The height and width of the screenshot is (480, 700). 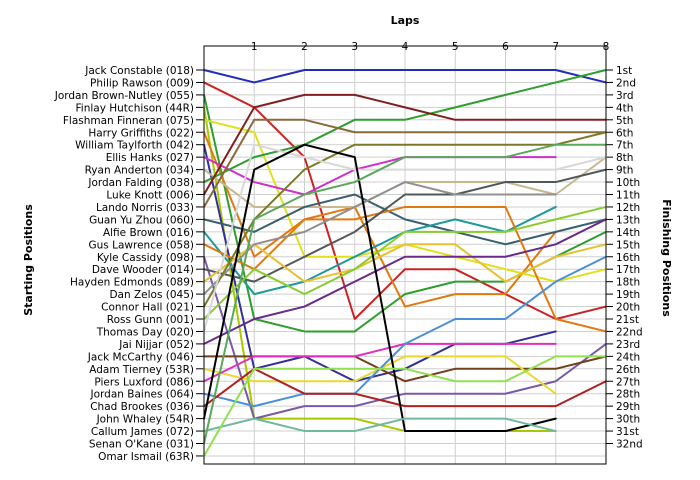 I want to click on finishing-position-label: 2nd, so click(x=626, y=83).